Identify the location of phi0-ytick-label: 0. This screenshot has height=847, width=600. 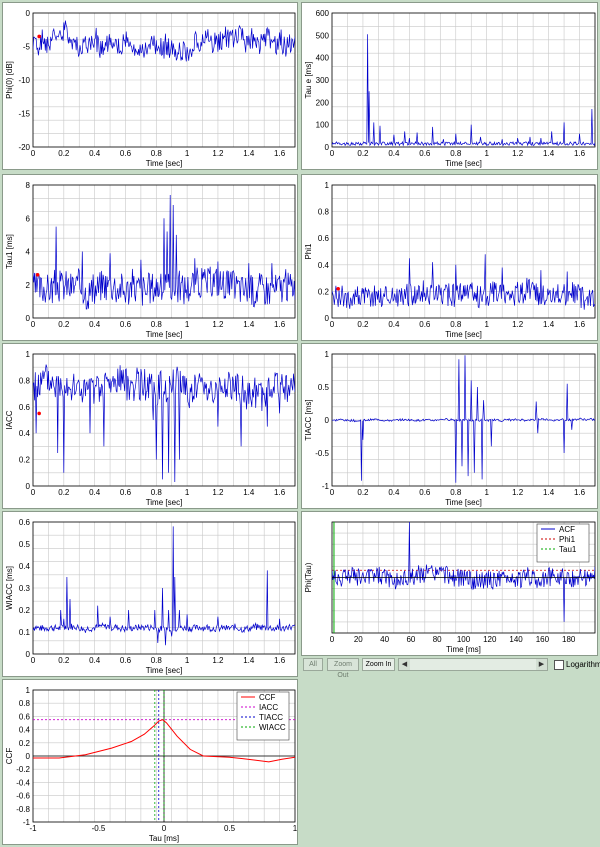
(28, 13).